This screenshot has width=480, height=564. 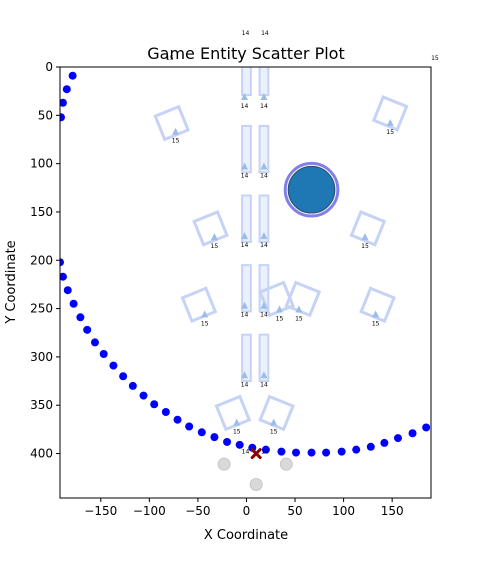 What do you see at coordinates (343, 511) in the screenshot?
I see `x-tick-label: 100` at bounding box center [343, 511].